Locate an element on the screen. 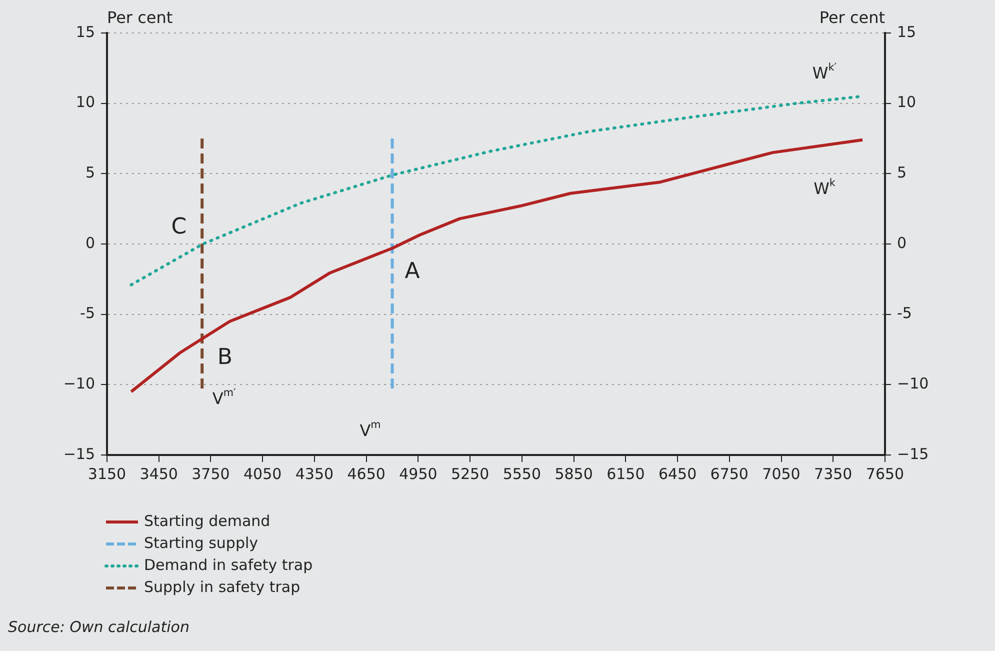 Image resolution: width=995 pixels, height=651 pixels. y-tick-label: 5 is located at coordinates (90, 173).